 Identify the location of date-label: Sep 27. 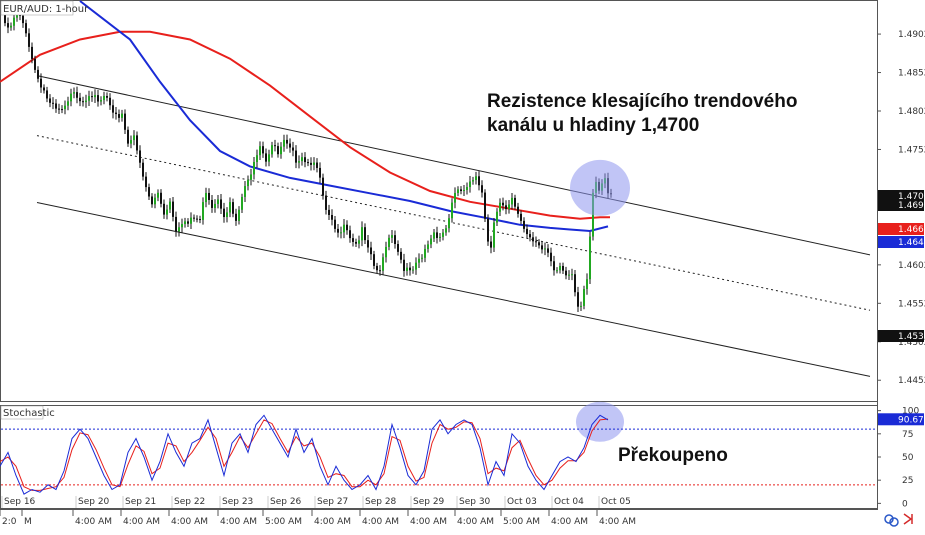
(332, 502).